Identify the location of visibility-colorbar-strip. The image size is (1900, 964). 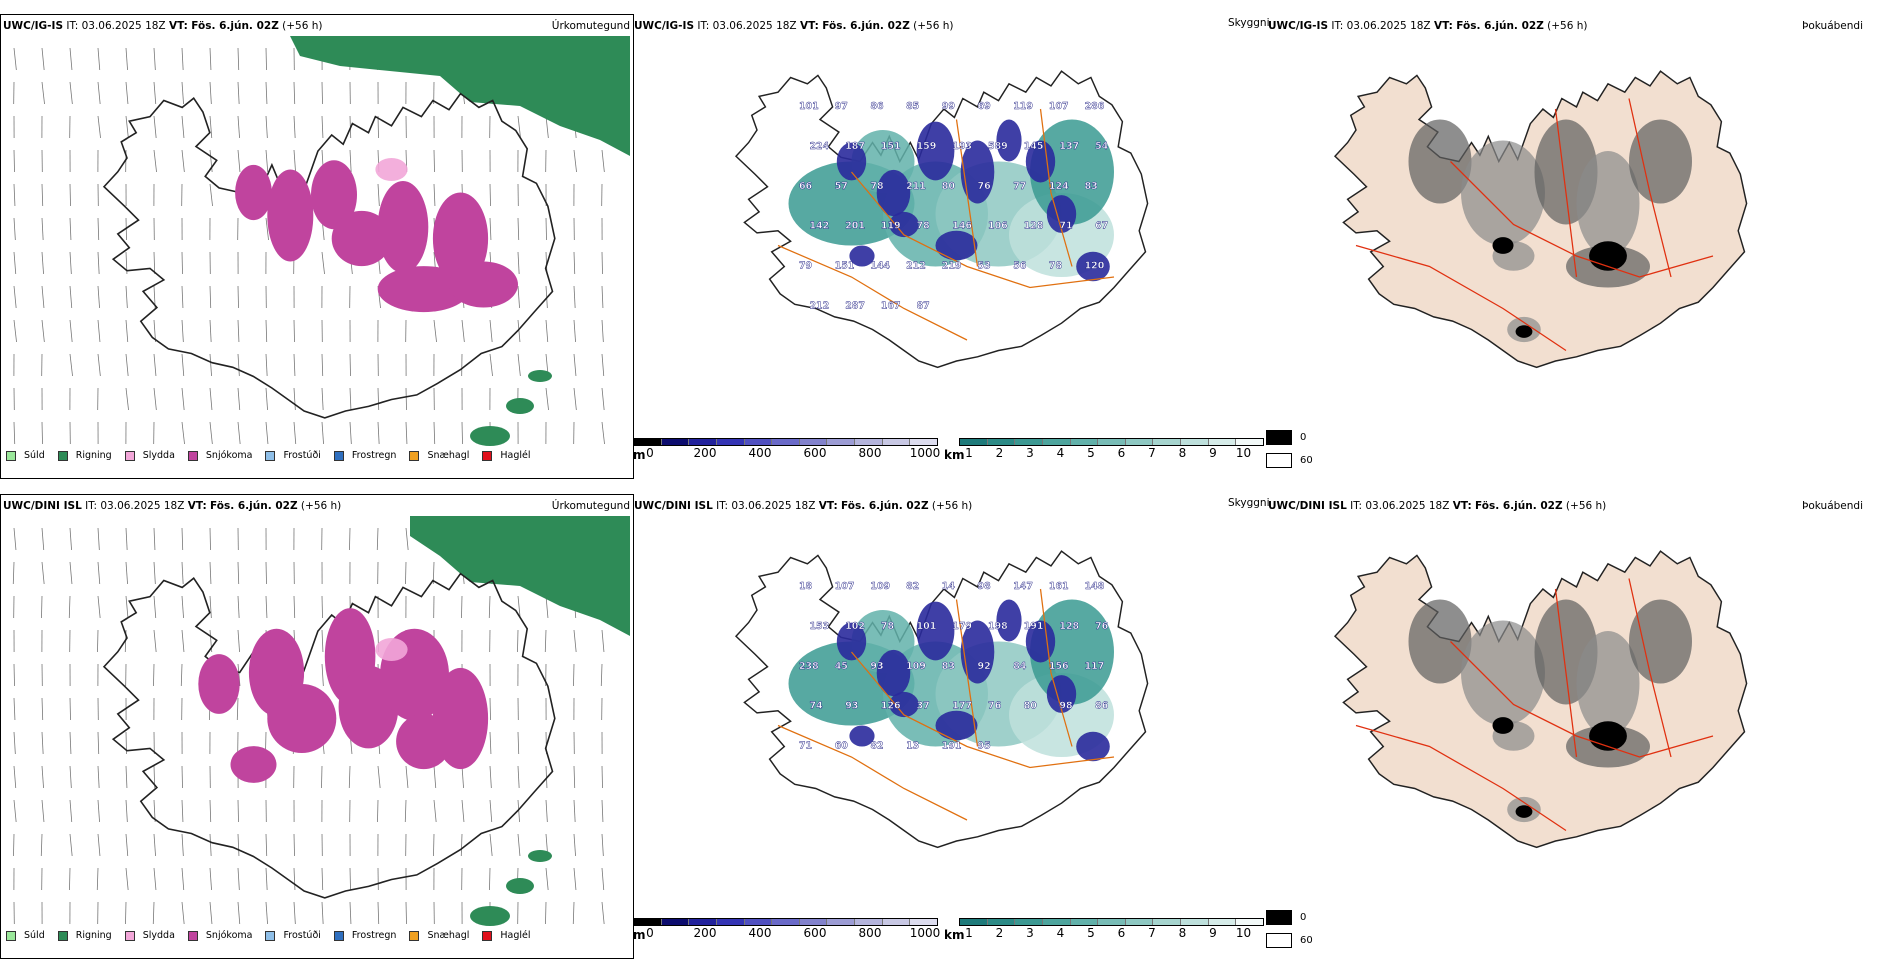
(1111, 922).